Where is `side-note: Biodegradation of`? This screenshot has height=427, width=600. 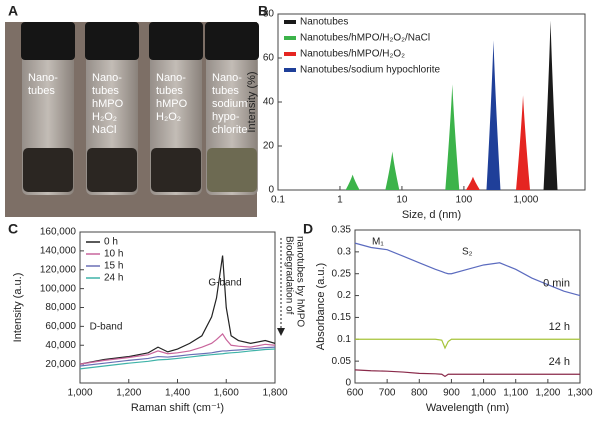 side-note: Biodegradation of is located at coordinates (288, 275).